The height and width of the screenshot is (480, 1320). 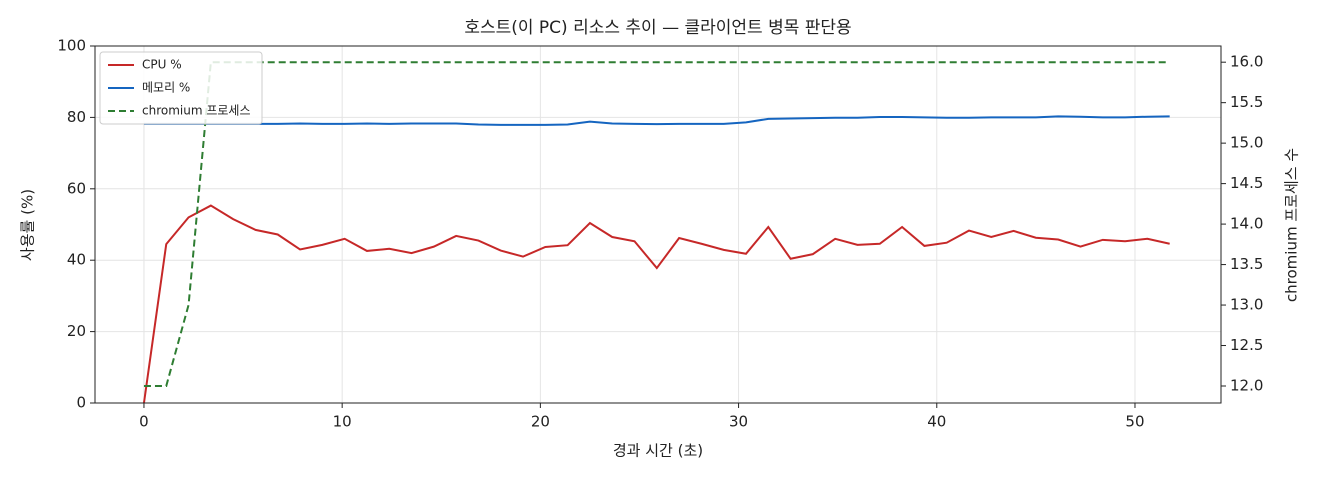 I want to click on y-tick-label: 100, so click(x=71, y=46).